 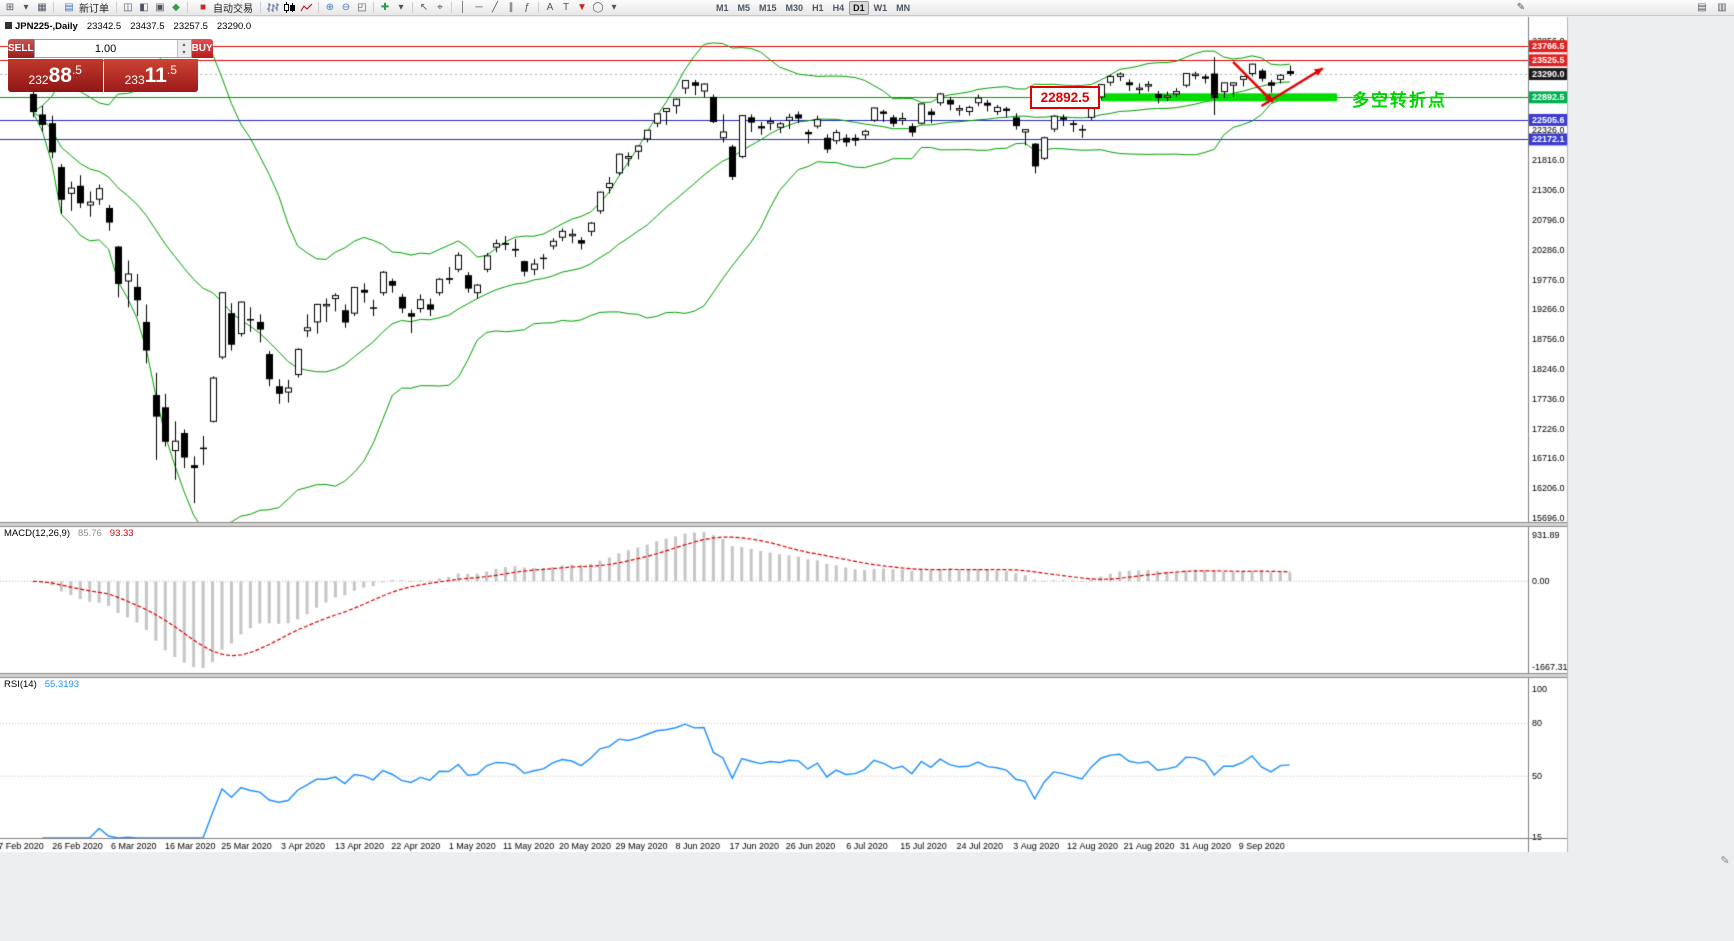 I want to click on toolbar-right-group: ▤ ▥, so click(x=1712, y=8).